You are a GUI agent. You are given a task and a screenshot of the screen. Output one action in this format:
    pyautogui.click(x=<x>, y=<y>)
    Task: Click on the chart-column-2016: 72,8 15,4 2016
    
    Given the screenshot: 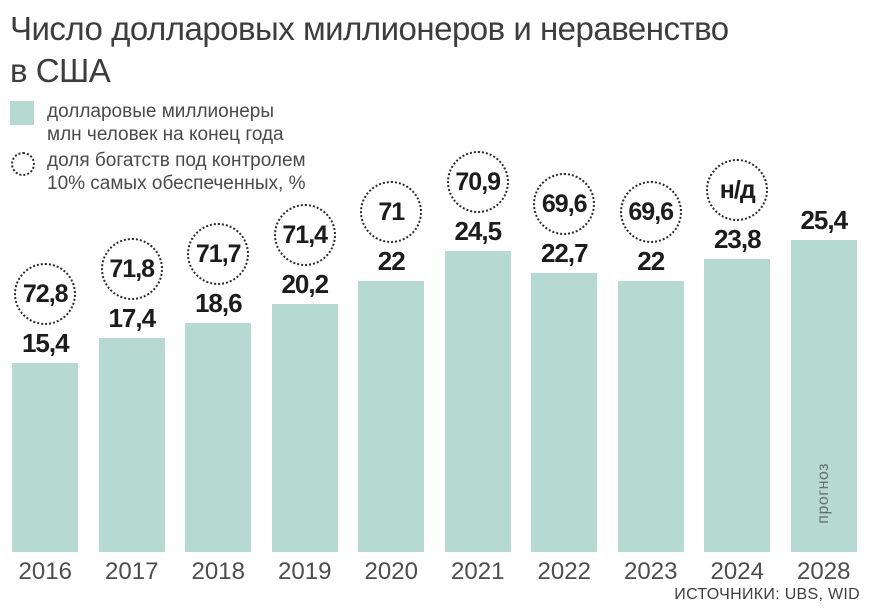 What is the action you would take?
    pyautogui.click(x=45, y=424)
    